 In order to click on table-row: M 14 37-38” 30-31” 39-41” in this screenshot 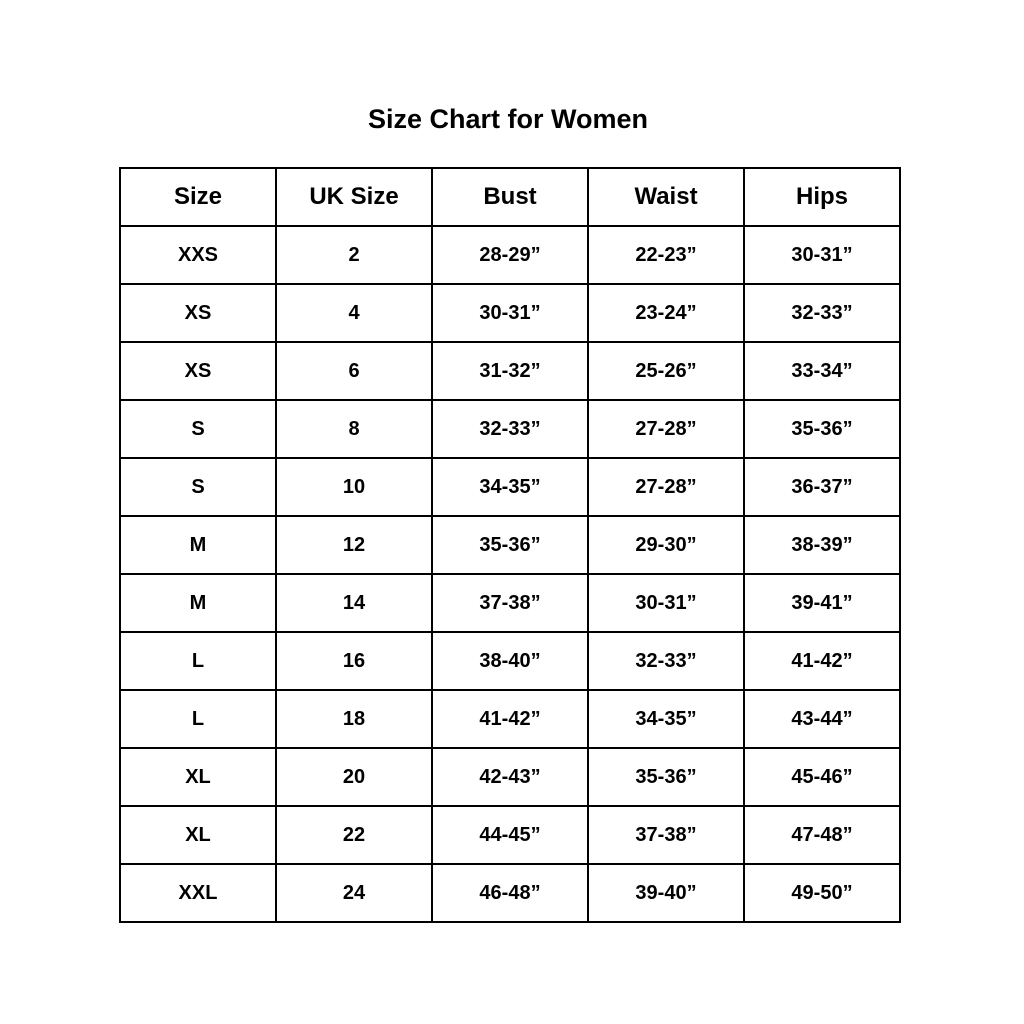, I will do `click(510, 603)`.